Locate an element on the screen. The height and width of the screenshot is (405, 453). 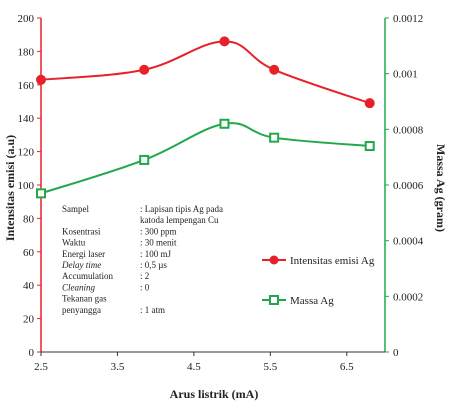
y-left-tick-label: 80 is located at coordinates (29, 219).